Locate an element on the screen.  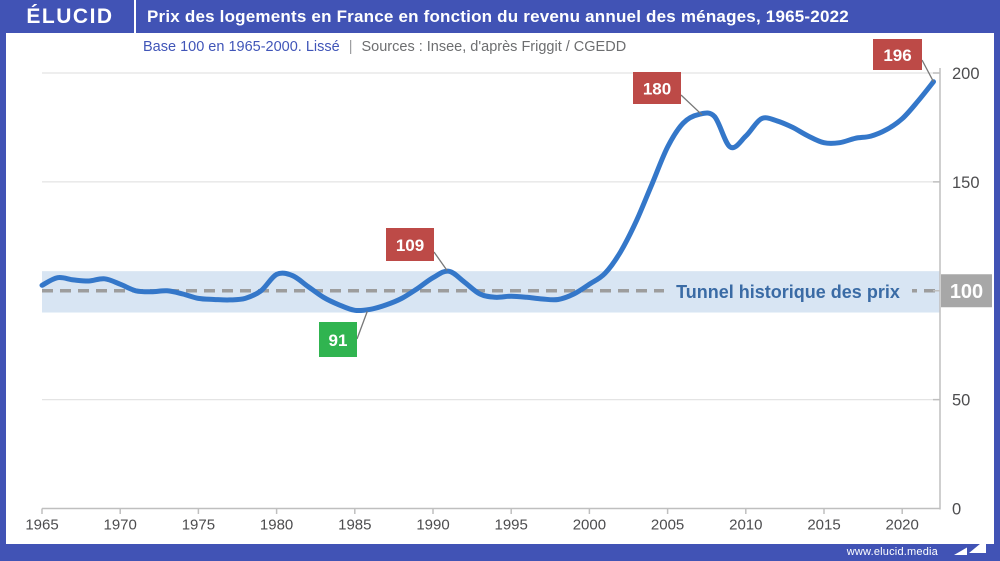
x-tick-label-1995: 1995 is located at coordinates (511, 525).